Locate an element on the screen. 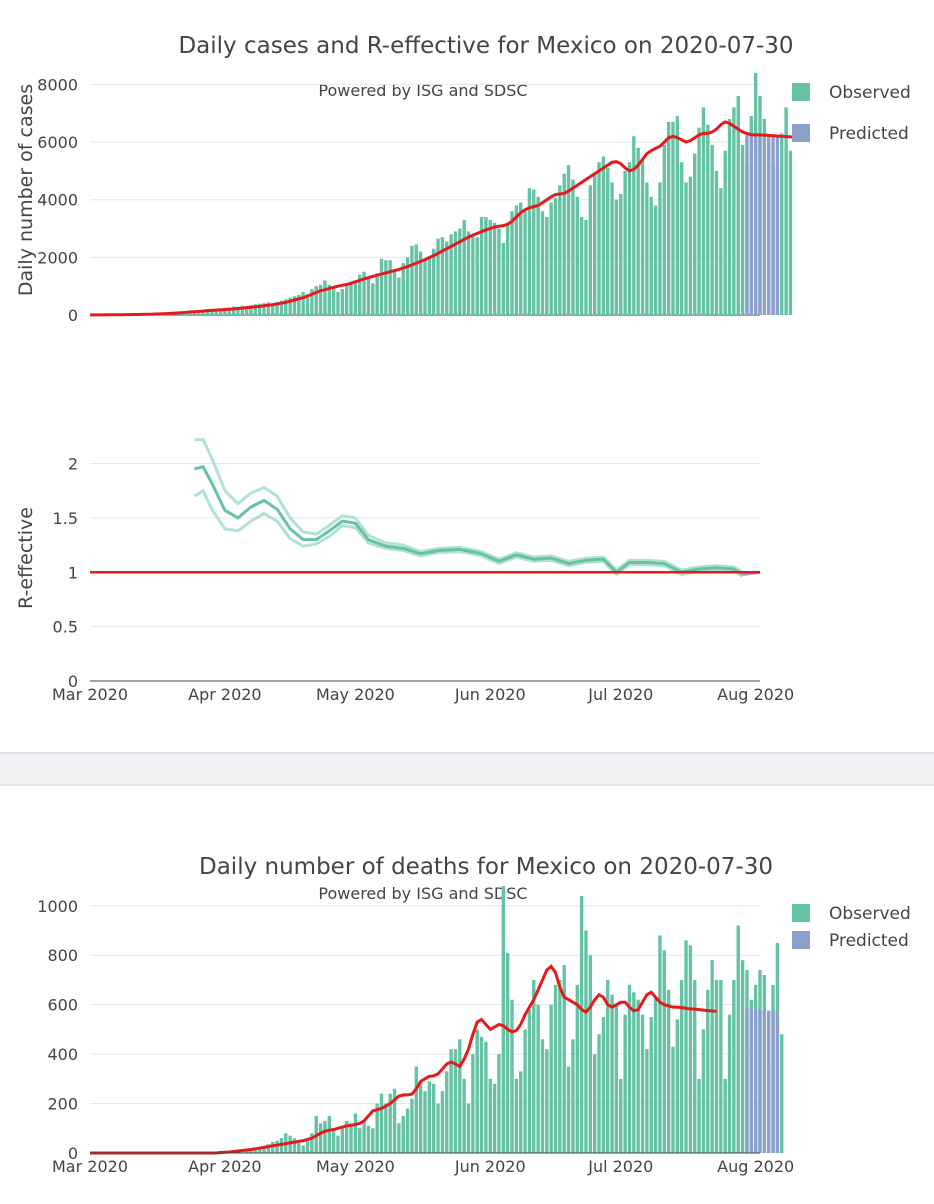 Image resolution: width=934 pixels, height=1204 pixels. deaths-legend-observed-swatch is located at coordinates (801, 913).